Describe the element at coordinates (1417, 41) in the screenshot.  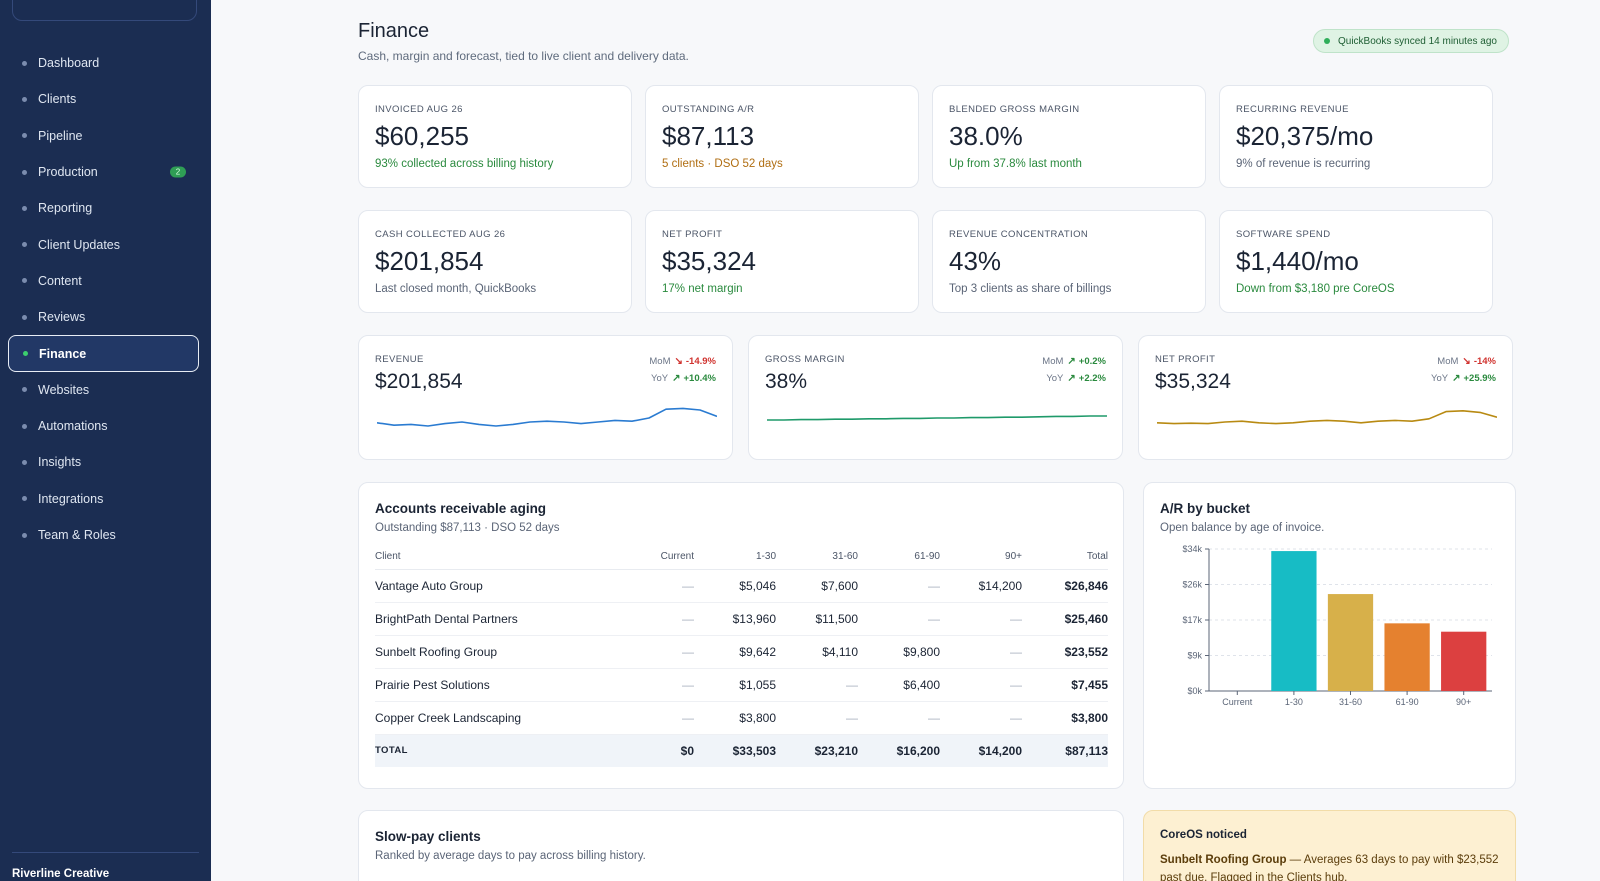
I see `sync-status-text: QuickBooks synced 14 minutes ago` at that location.